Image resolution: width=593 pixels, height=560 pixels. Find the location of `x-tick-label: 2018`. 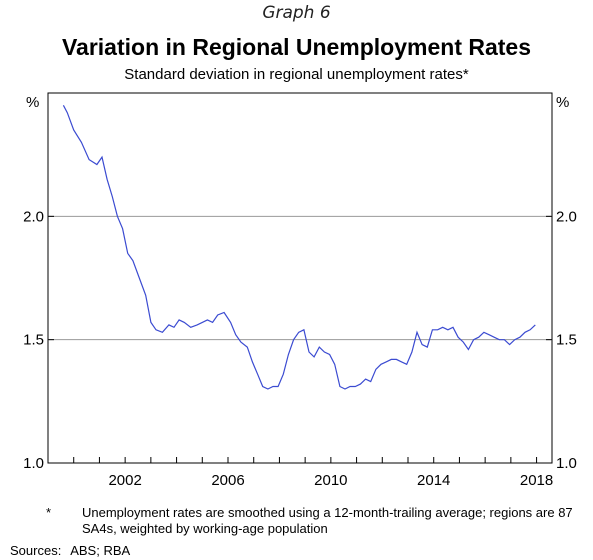

x-tick-label: 2018 is located at coordinates (536, 480).